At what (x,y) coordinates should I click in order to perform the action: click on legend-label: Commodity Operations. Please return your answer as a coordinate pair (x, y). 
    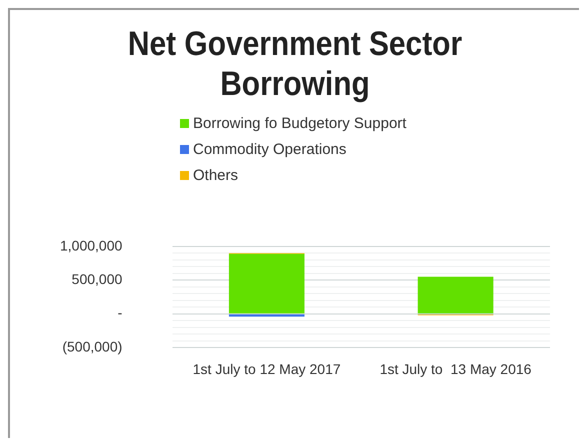
    Looking at the image, I should click on (269, 149).